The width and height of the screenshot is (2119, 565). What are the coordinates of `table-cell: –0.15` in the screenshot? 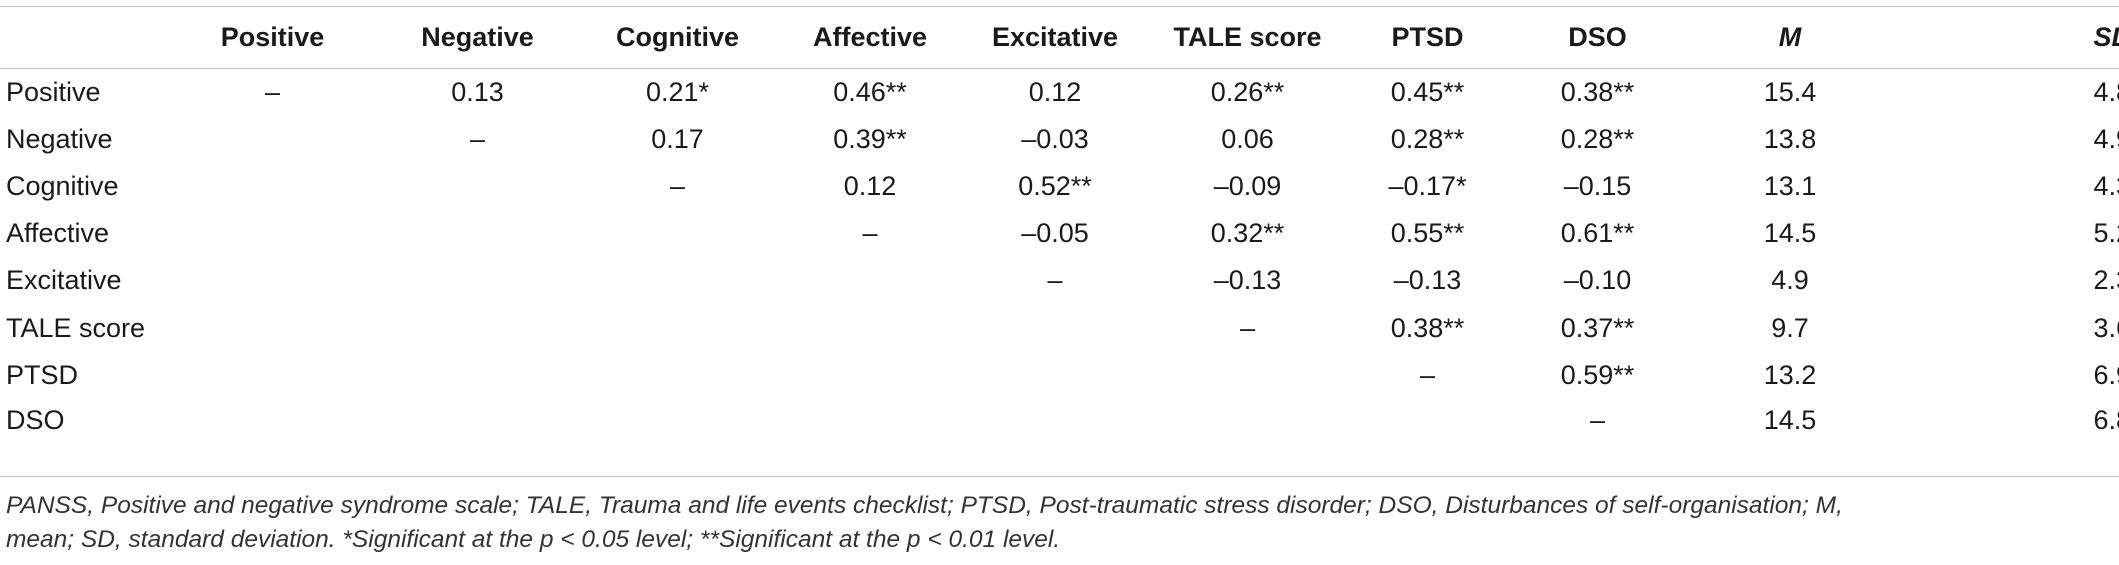 It's located at (1597, 185).